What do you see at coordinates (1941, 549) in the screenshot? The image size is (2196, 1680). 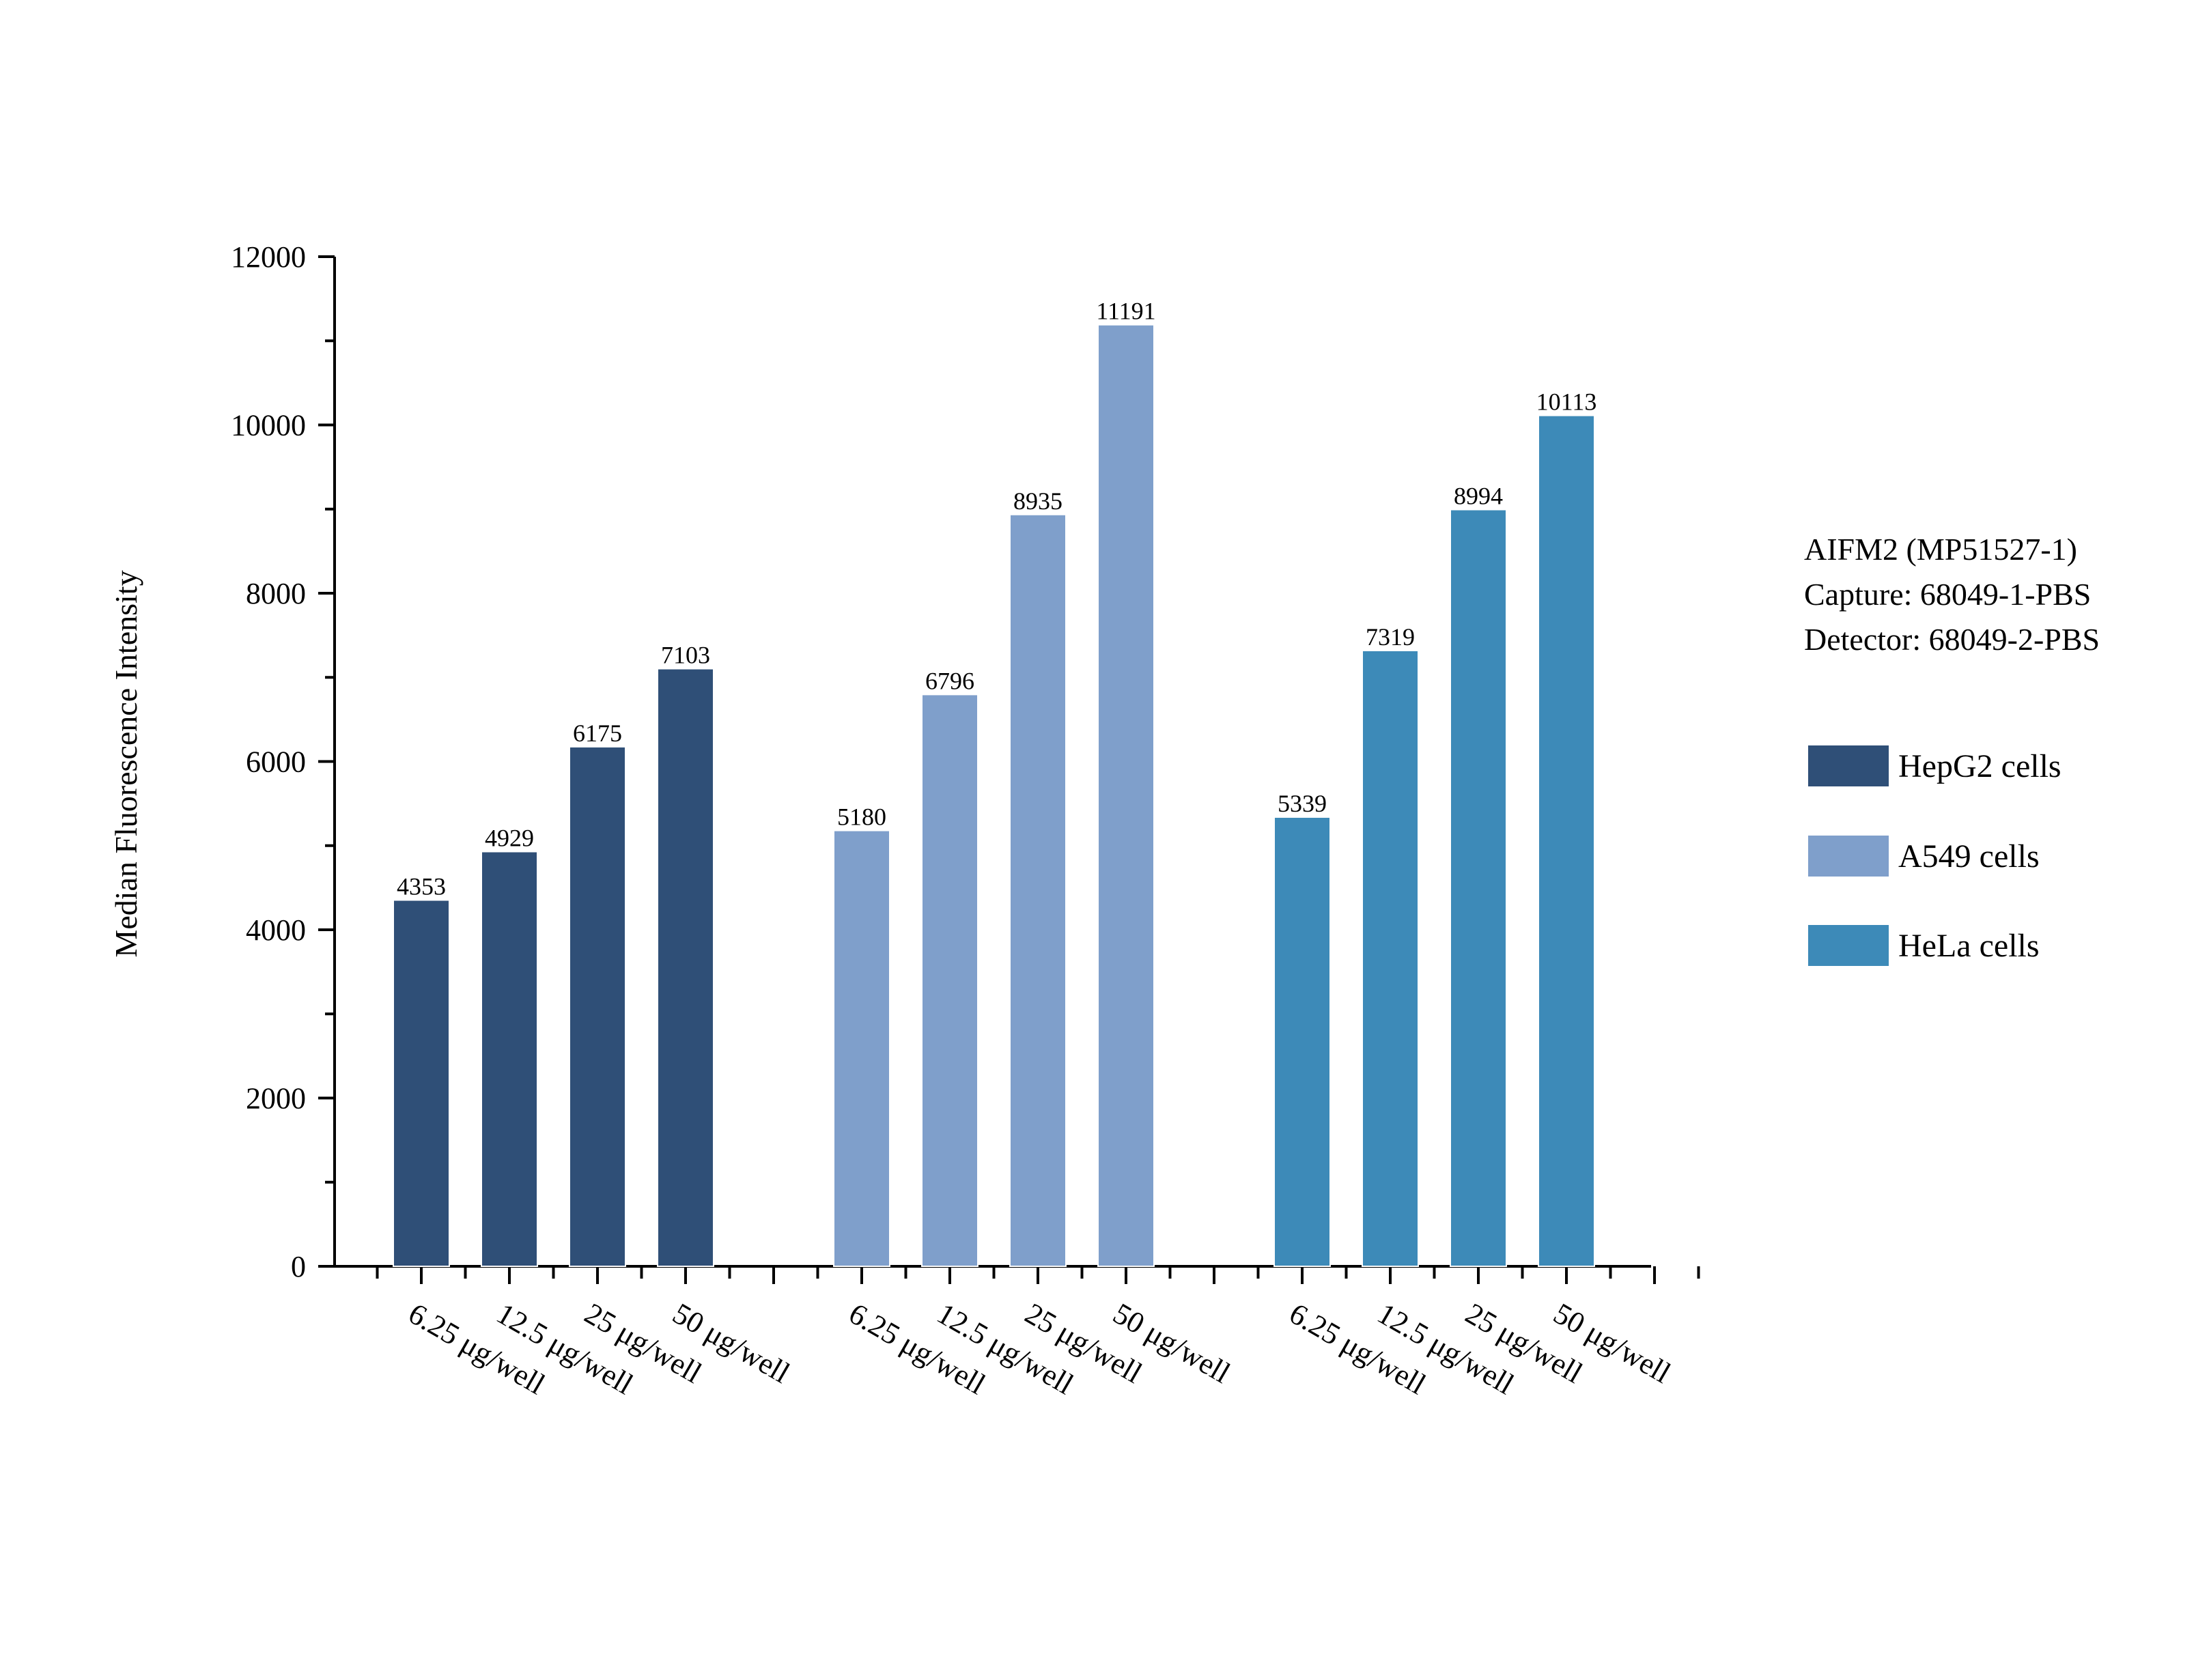 I see `annotation-line-1: AIFM2 (MP51527-1)` at bounding box center [1941, 549].